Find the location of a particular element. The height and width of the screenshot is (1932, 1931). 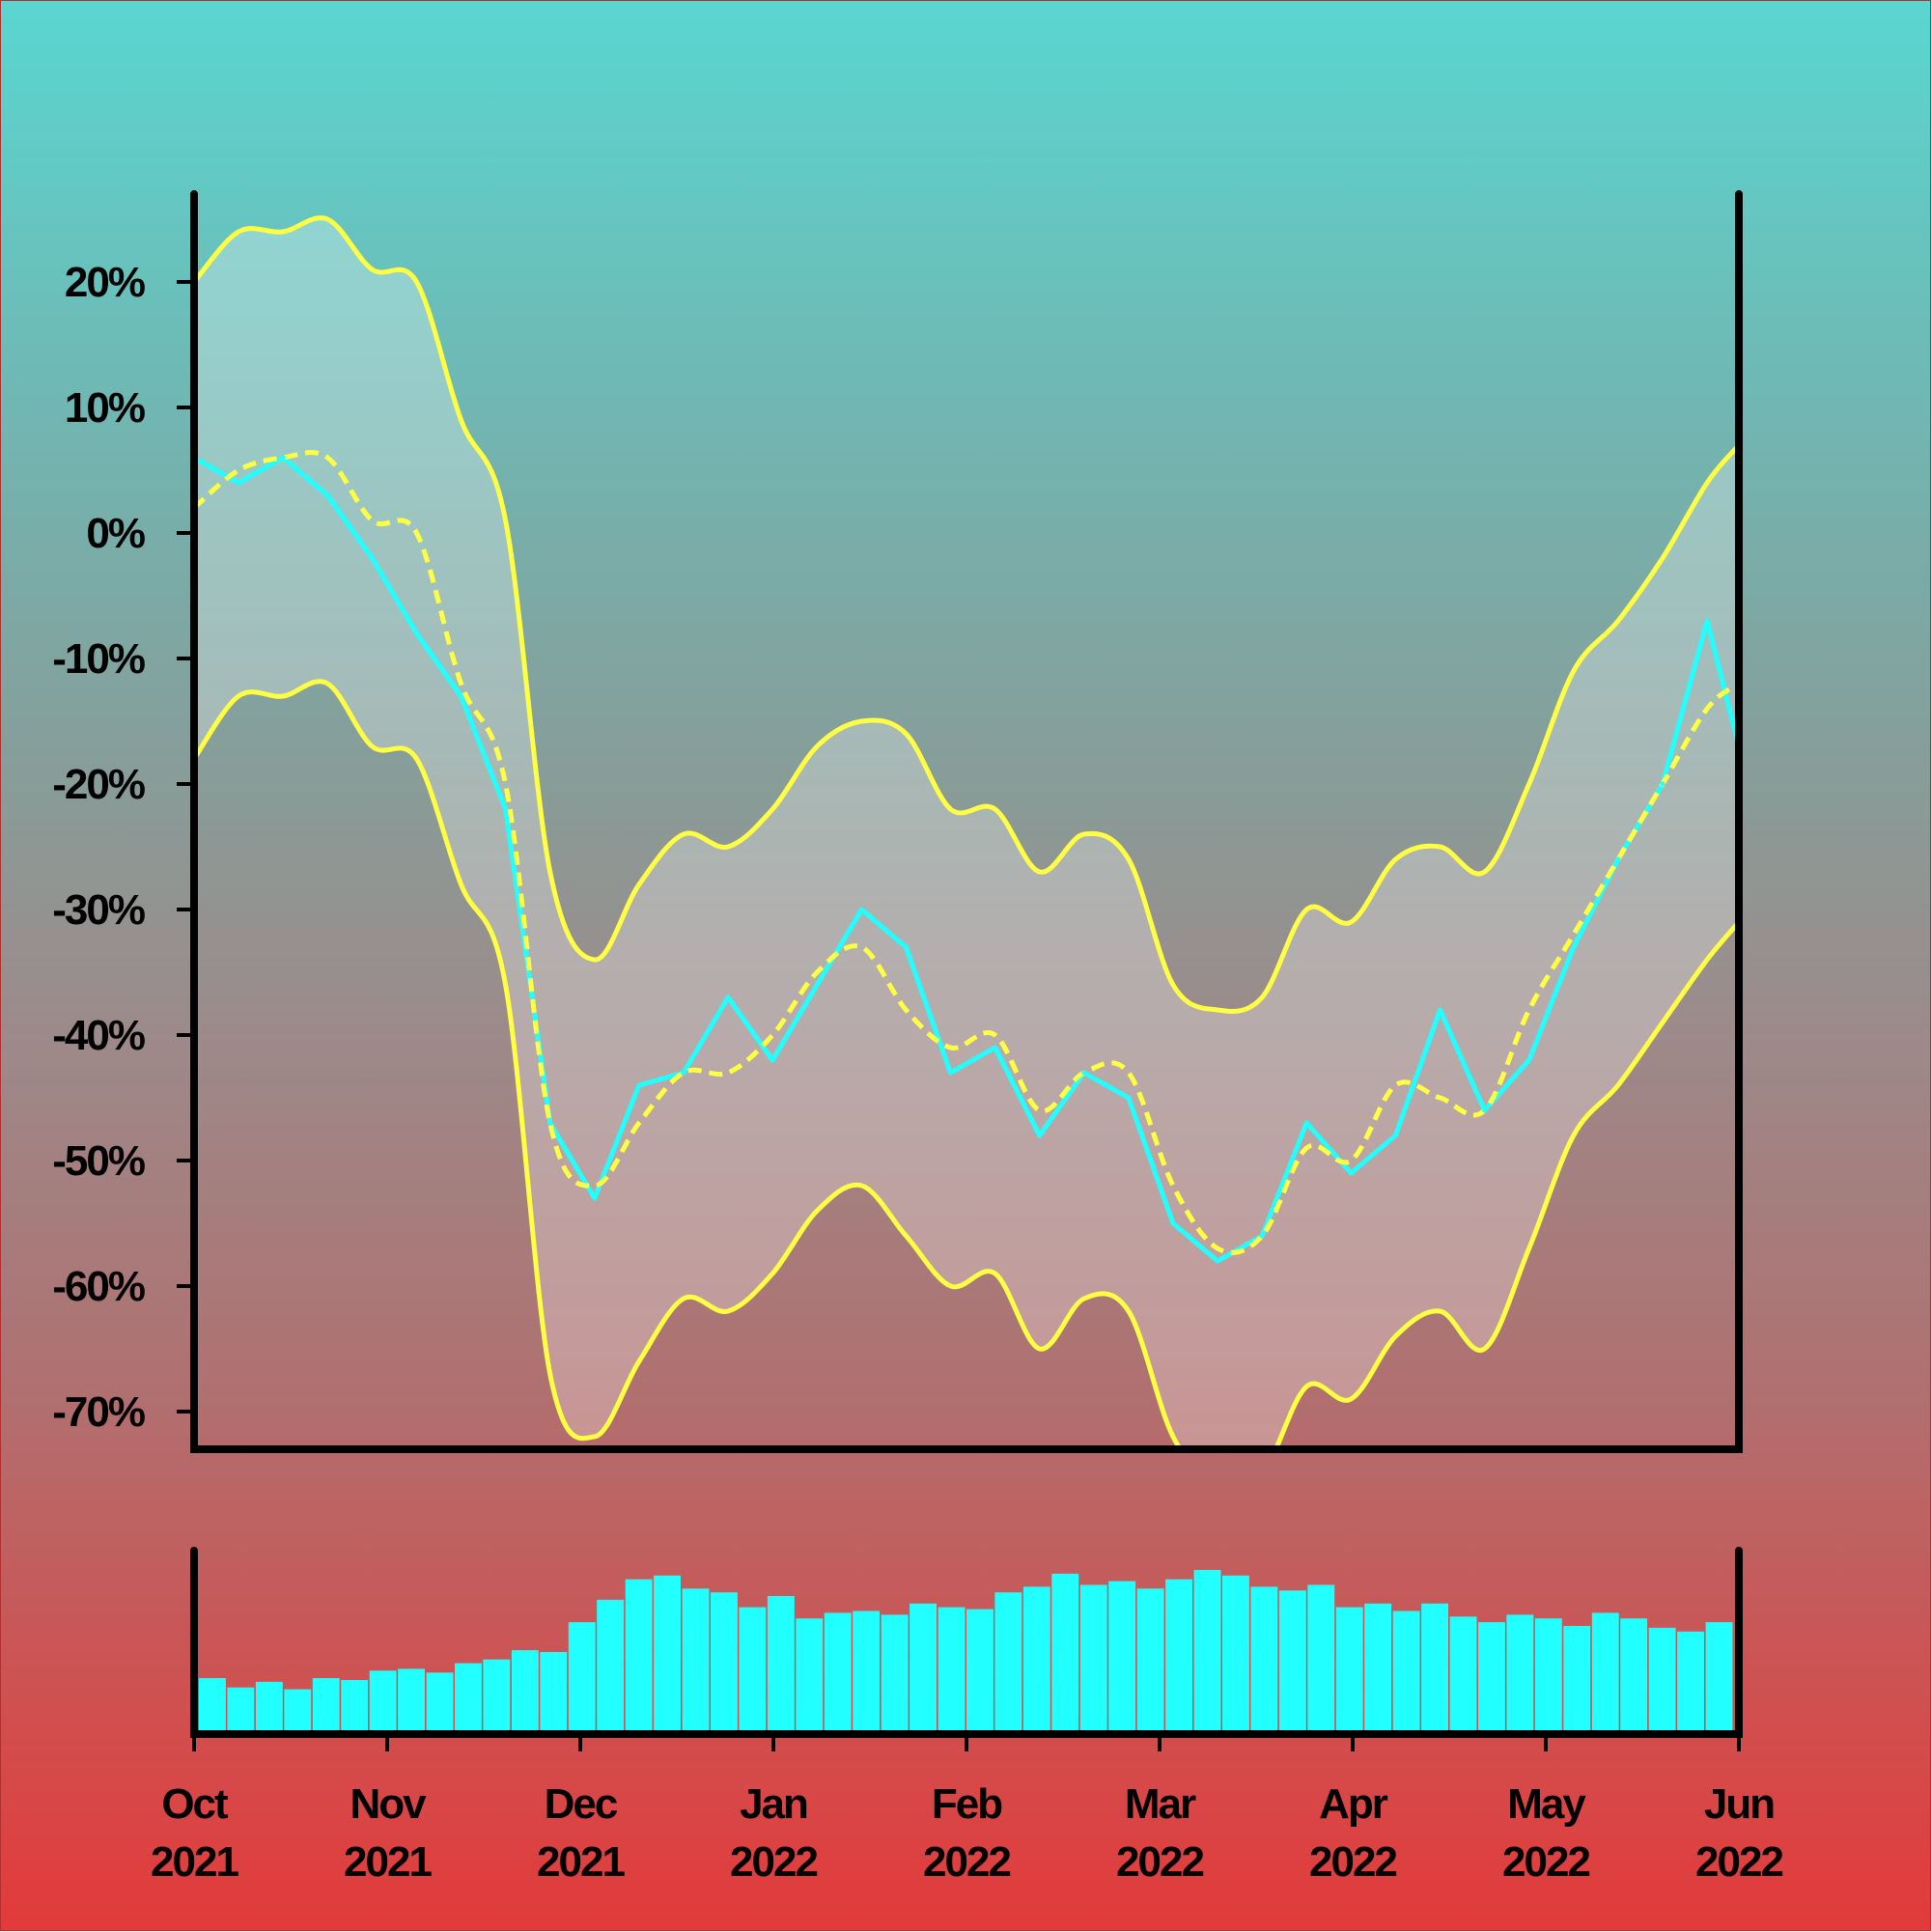

y-tick-label: -10% is located at coordinates (98, 659).